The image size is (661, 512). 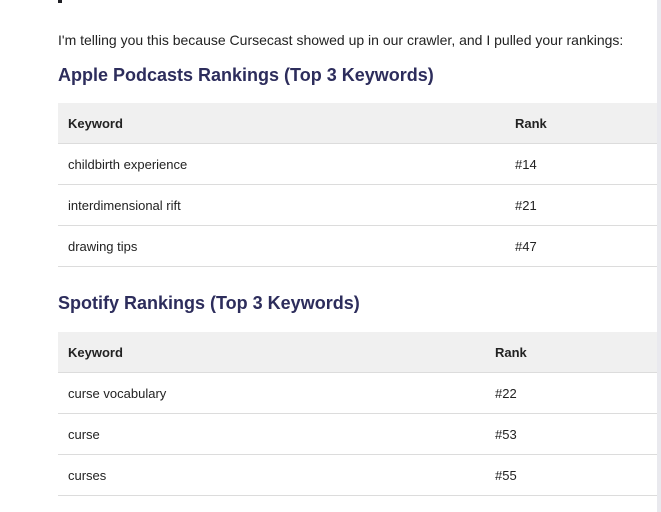 What do you see at coordinates (659, 256) in the screenshot?
I see `scrollbar-track` at bounding box center [659, 256].